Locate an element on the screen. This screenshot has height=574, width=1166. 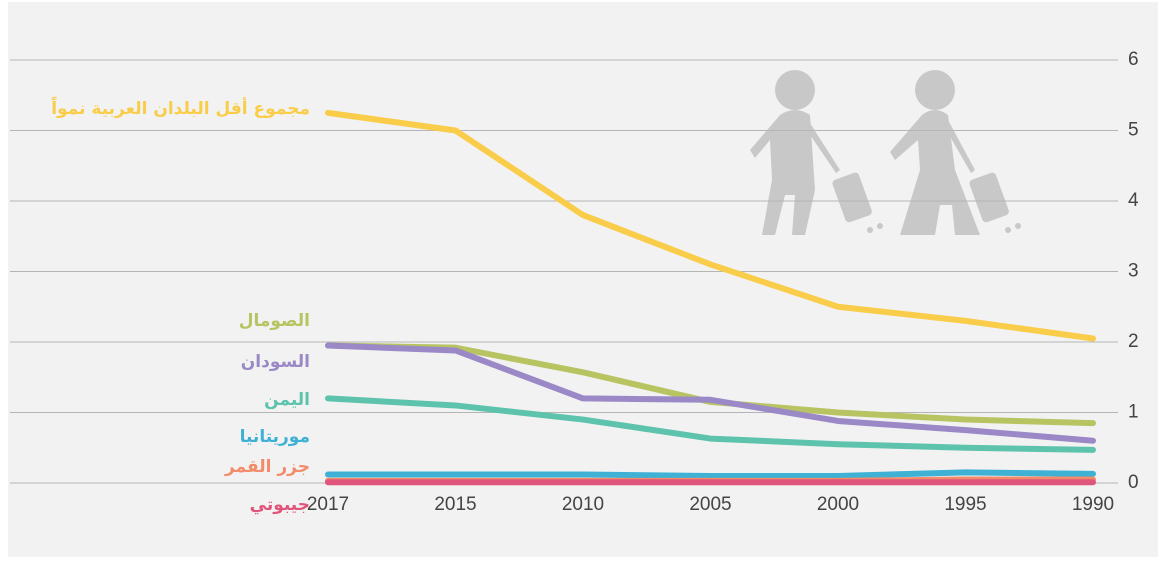
y-tick-label: 0 is located at coordinates (1133, 482).